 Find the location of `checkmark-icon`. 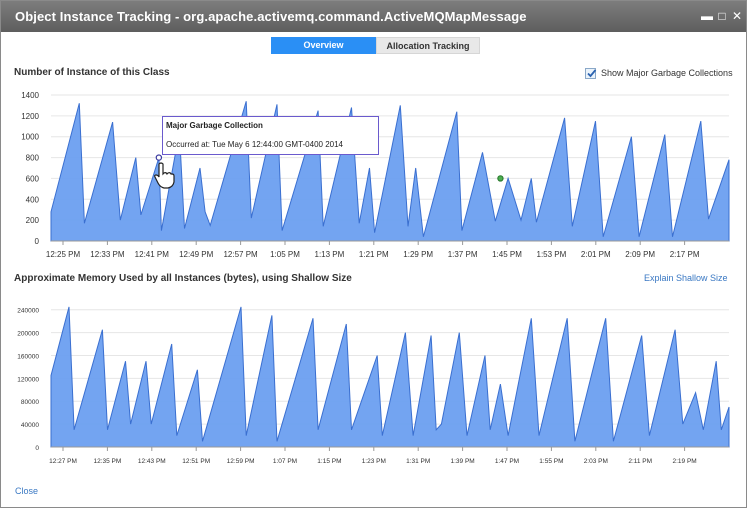

checkmark-icon is located at coordinates (592, 73).